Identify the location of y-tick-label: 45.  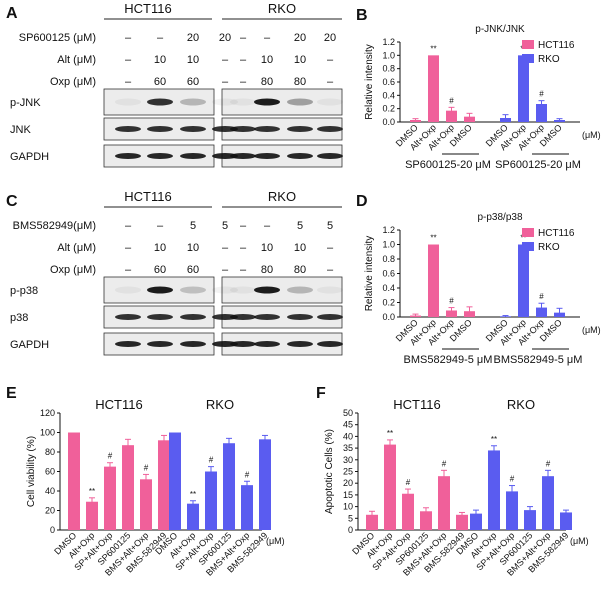
(348, 425).